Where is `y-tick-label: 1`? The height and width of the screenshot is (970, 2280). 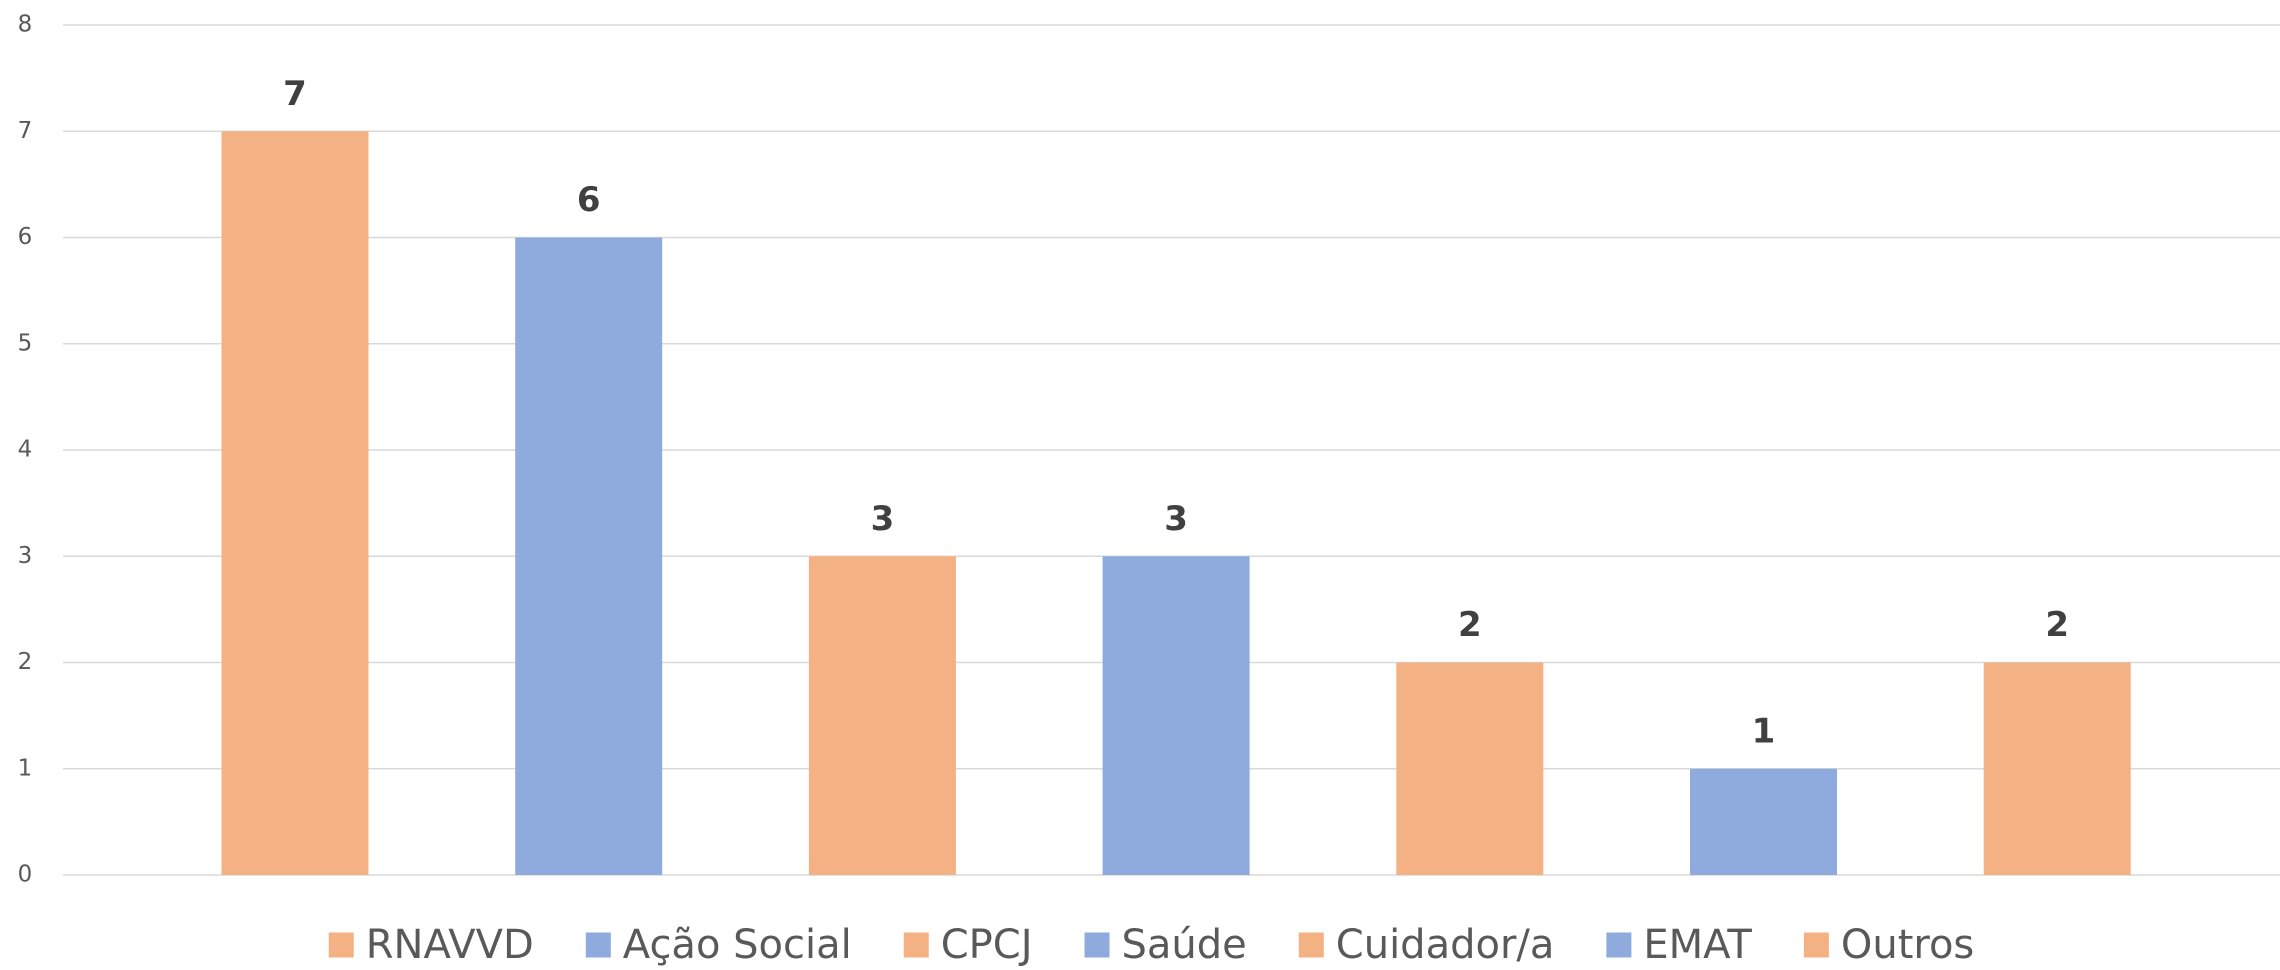 y-tick-label: 1 is located at coordinates (25, 768).